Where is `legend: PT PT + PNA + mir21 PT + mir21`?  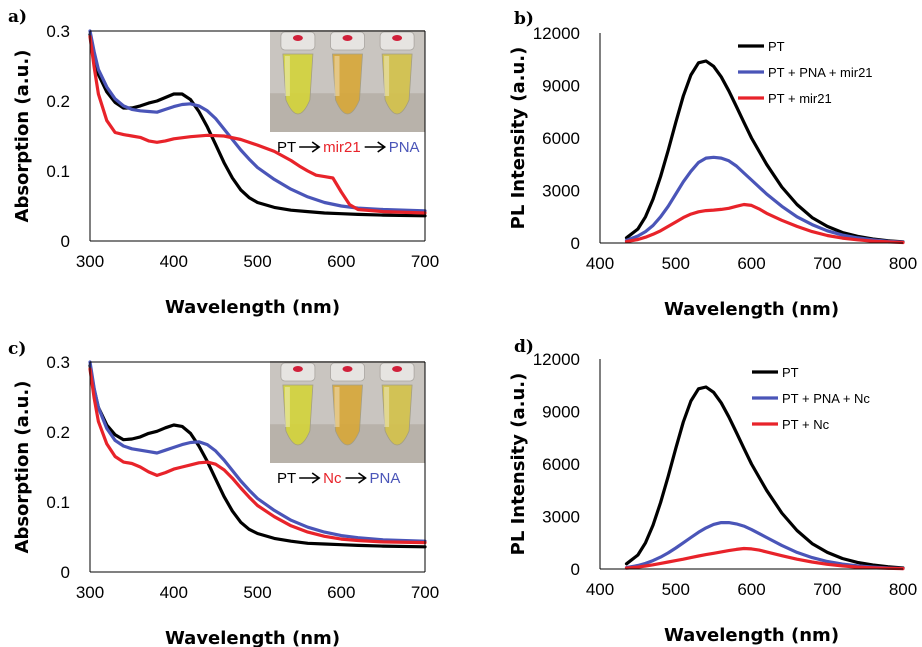
legend: PT PT + PNA + mir21 PT + mir21 is located at coordinates (805, 72).